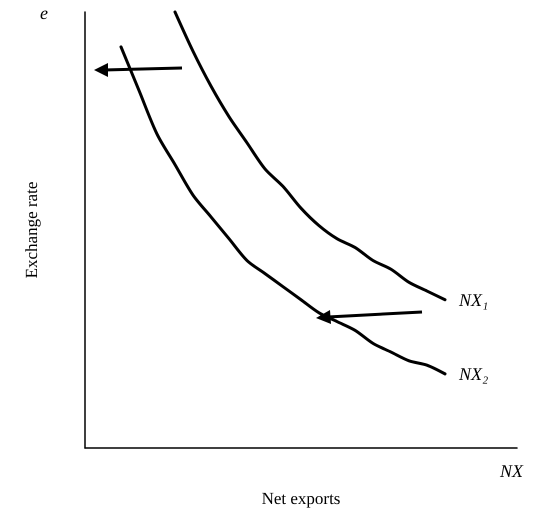 This screenshot has height=512, width=535. Describe the element at coordinates (473, 300) in the screenshot. I see `series-label: NX₁` at that location.